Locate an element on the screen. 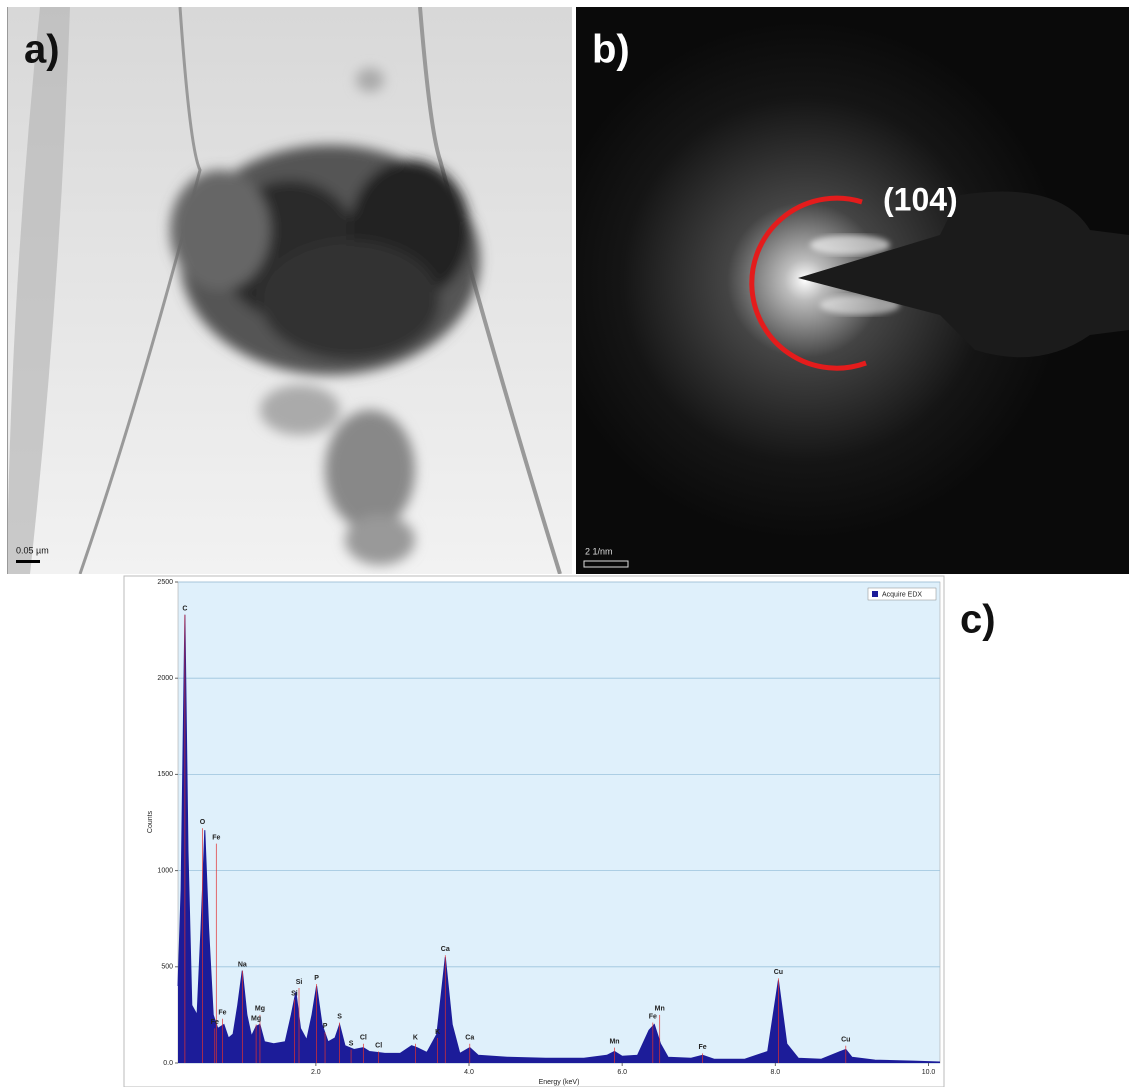  legend-label: Acquire EDX is located at coordinates (902, 594).